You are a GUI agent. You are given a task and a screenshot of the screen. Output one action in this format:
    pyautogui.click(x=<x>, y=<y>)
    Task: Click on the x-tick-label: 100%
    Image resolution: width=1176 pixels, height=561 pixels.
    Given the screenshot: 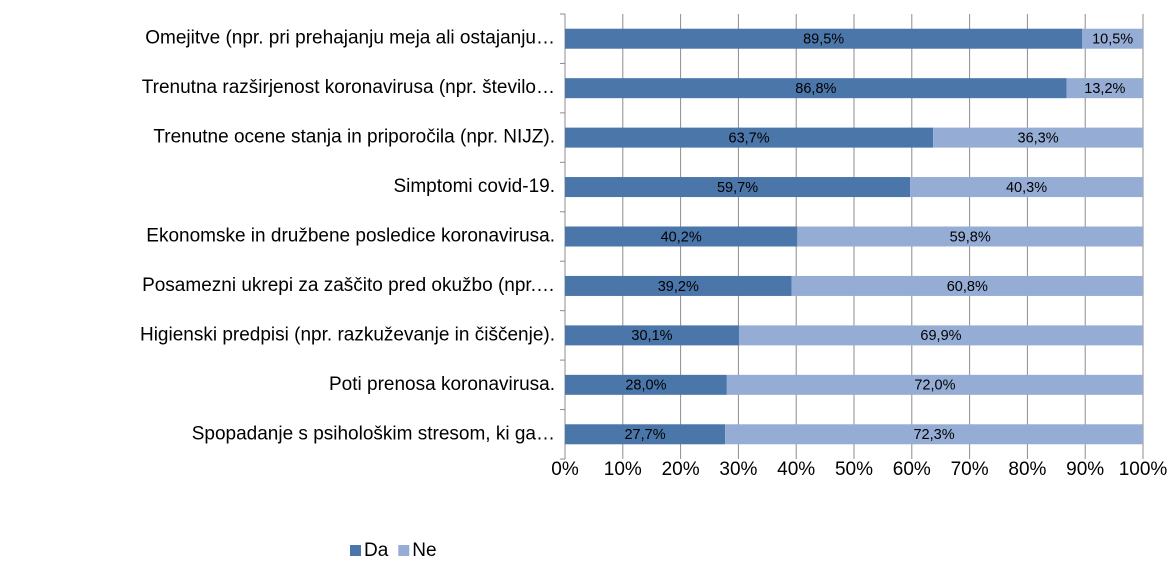 What is the action you would take?
    pyautogui.click(x=1143, y=469)
    